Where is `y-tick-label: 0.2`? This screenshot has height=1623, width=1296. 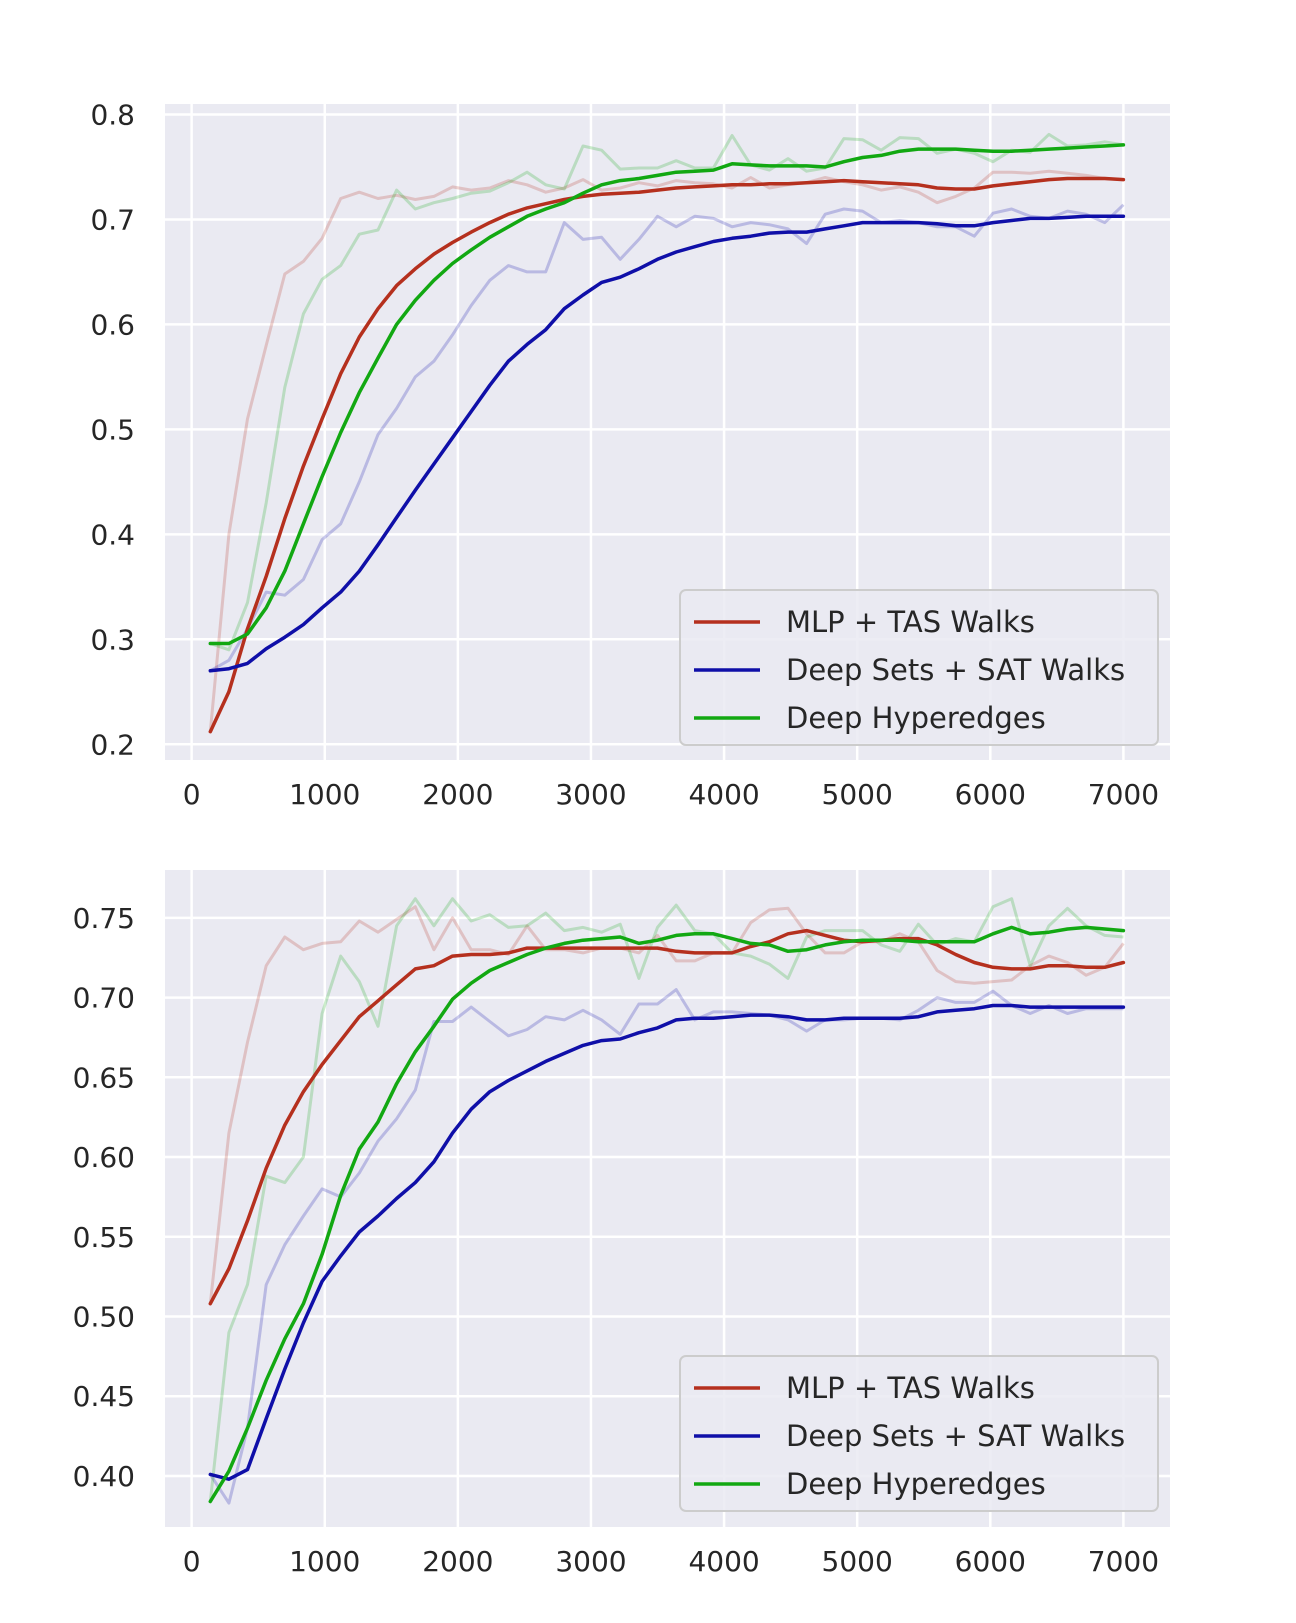
y-tick-label: 0.2 is located at coordinates (112, 744).